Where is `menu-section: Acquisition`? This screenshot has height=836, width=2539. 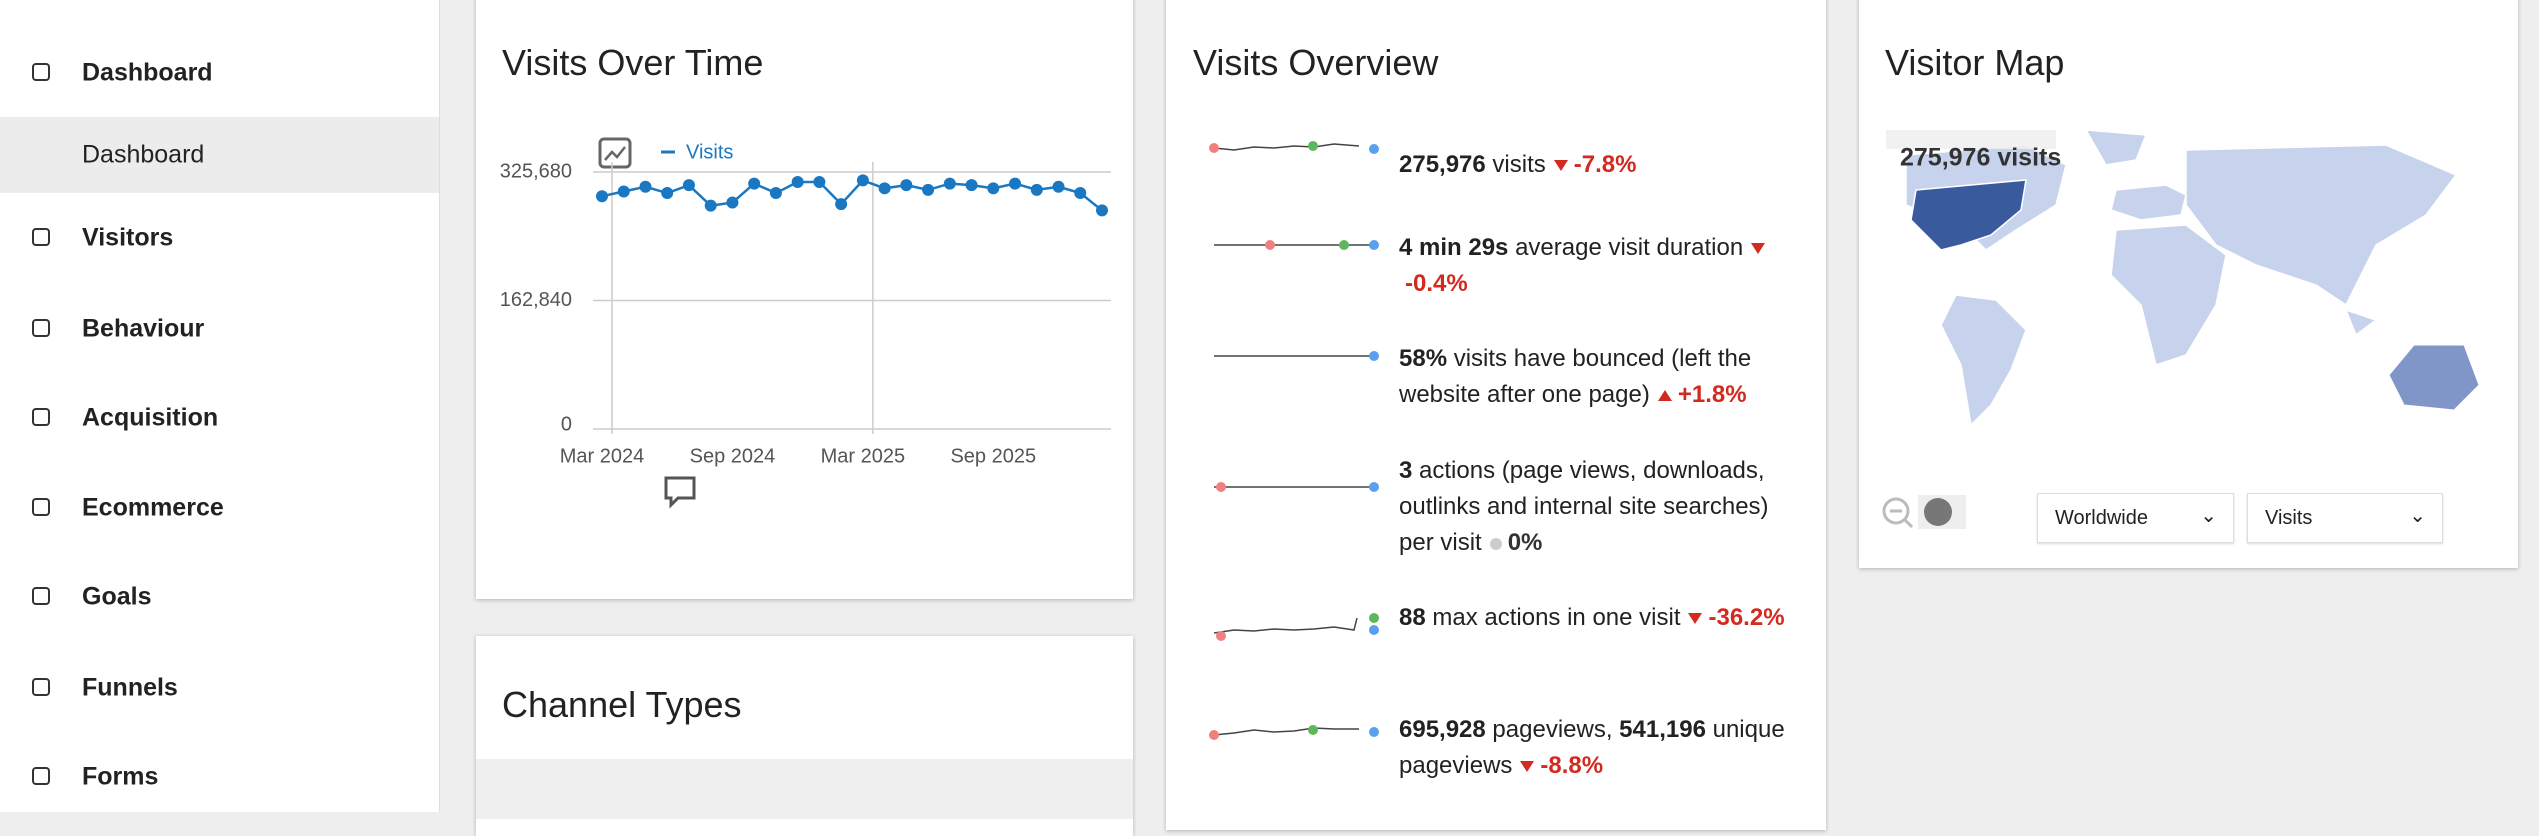
menu-section: Acquisition is located at coordinates (150, 417).